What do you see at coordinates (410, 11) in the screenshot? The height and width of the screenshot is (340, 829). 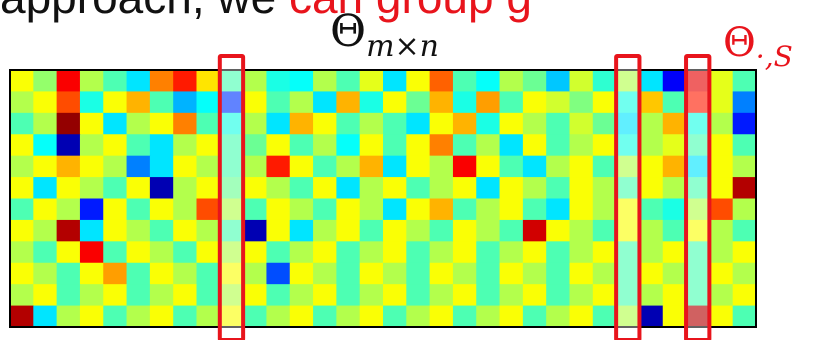 I see `caption-highlight: can group g` at bounding box center [410, 11].